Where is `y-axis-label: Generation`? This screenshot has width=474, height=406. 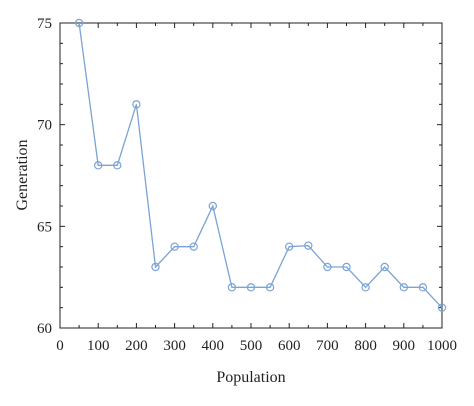 y-axis-label: Generation is located at coordinates (22, 174).